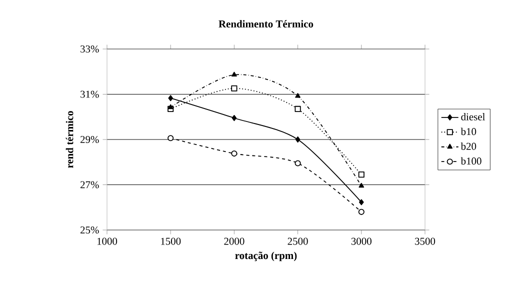  What do you see at coordinates (468, 132) in the screenshot?
I see `legend-label: b10` at bounding box center [468, 132].